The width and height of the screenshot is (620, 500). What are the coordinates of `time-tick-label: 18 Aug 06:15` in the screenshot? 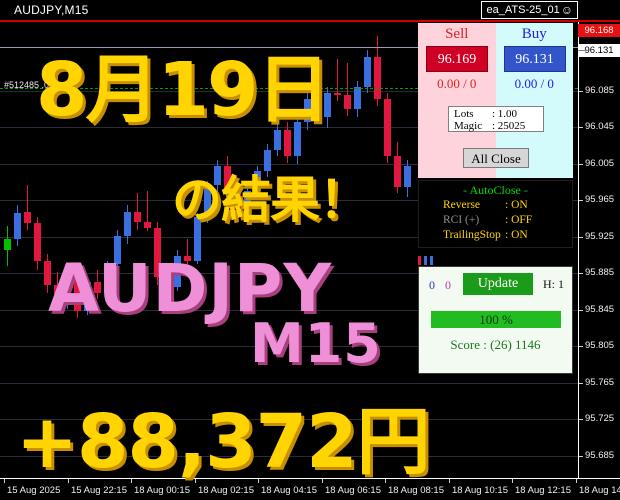 It's located at (353, 490).